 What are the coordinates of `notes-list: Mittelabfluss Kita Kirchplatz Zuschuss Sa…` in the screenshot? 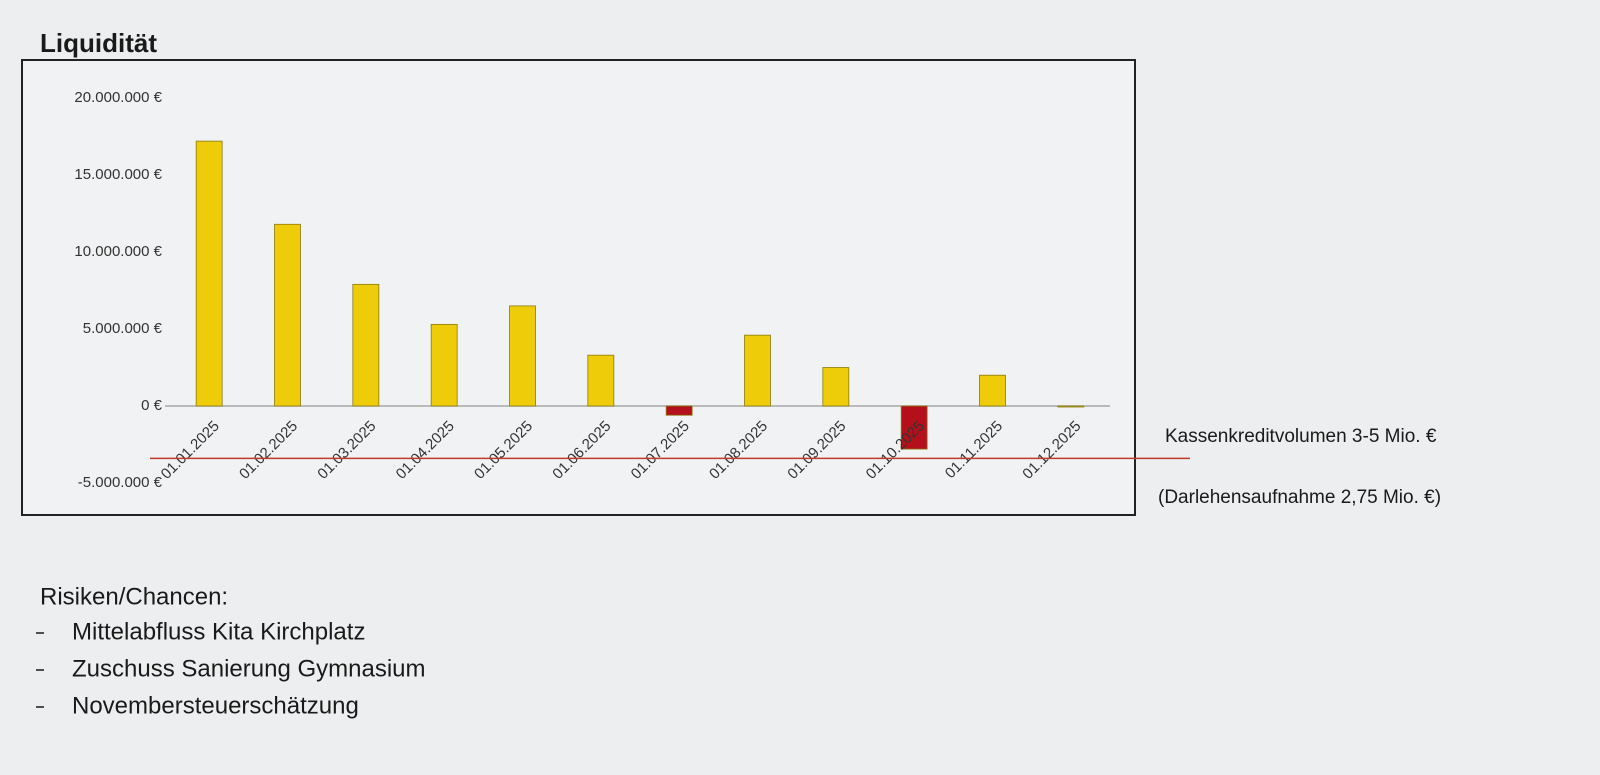 It's located at (230, 668).